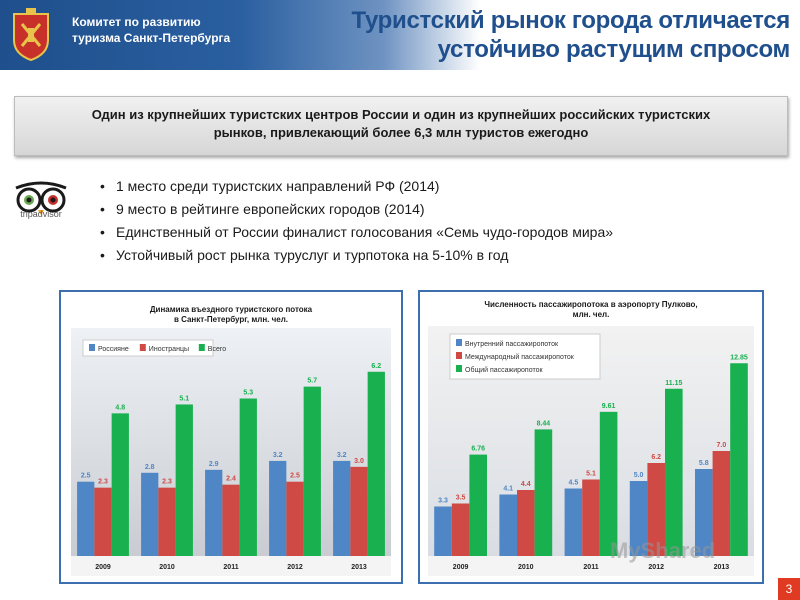  What do you see at coordinates (231, 479) in the screenshot?
I see `data-label: 2.4` at bounding box center [231, 479].